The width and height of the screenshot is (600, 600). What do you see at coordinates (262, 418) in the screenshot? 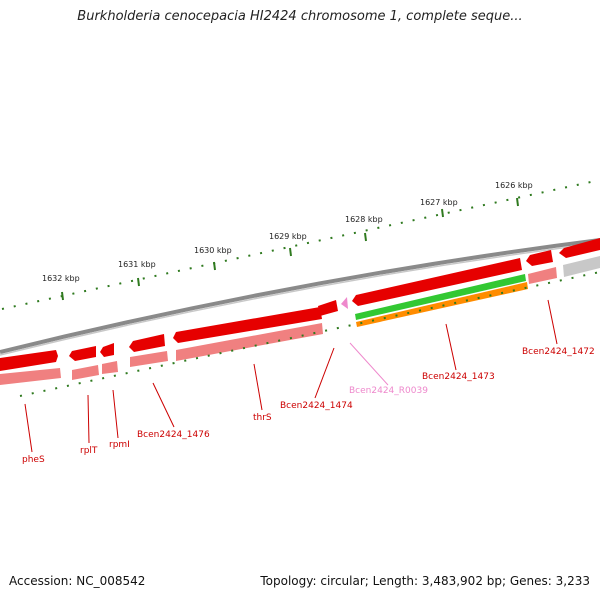
I see `gene-label: thrS` at bounding box center [262, 418].